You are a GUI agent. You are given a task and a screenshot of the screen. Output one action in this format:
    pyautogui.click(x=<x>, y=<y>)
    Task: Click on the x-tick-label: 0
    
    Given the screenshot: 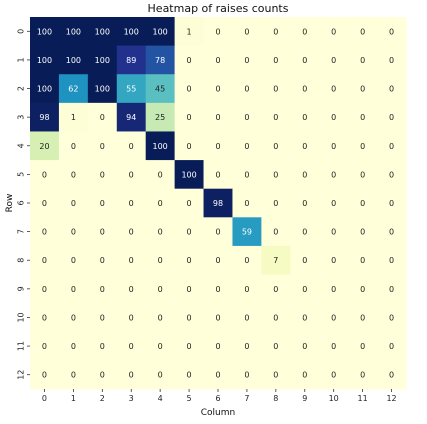 What is the action you would take?
    pyautogui.click(x=44, y=398)
    